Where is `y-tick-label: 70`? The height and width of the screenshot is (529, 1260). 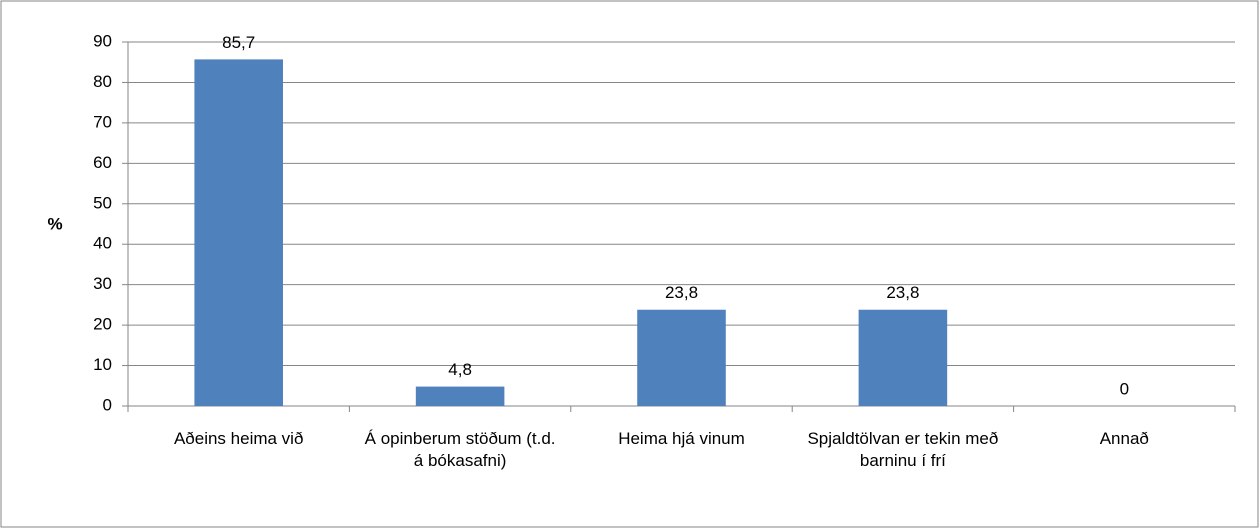
y-tick-label: 70 is located at coordinates (102, 121).